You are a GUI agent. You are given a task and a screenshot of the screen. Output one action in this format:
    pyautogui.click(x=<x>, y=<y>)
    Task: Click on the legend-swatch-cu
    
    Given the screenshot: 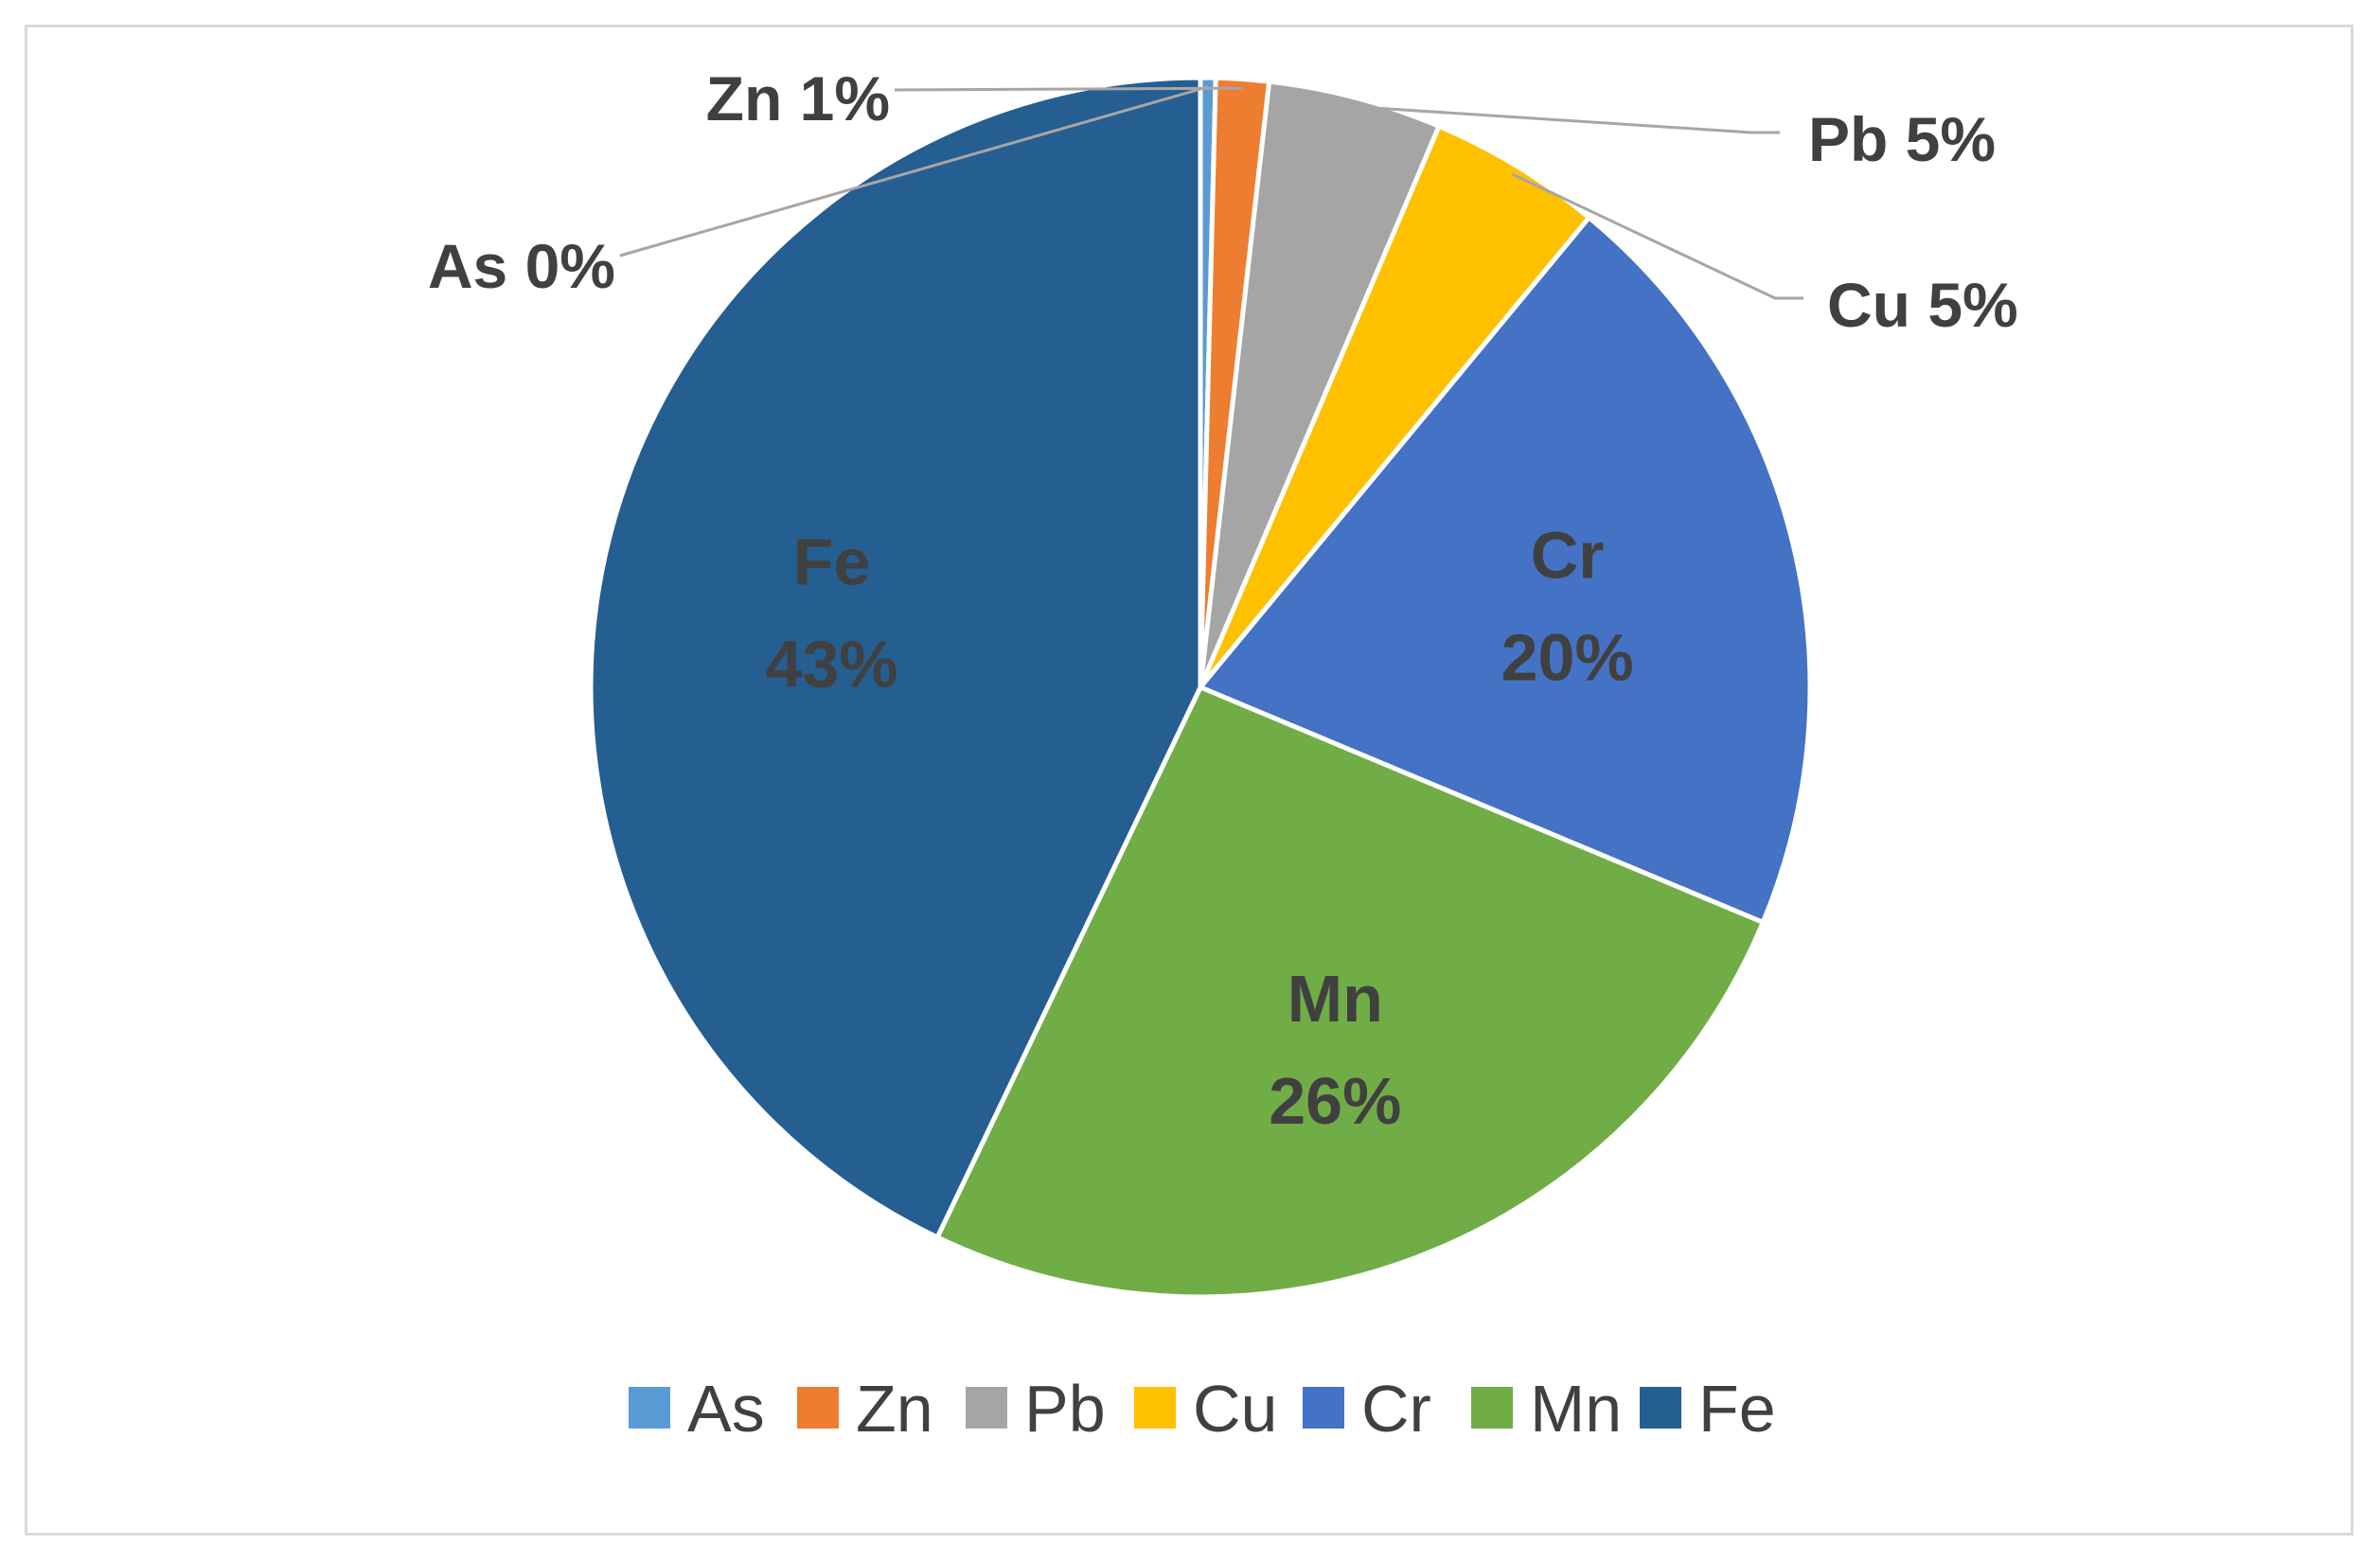 What is the action you would take?
    pyautogui.click(x=1155, y=1408)
    